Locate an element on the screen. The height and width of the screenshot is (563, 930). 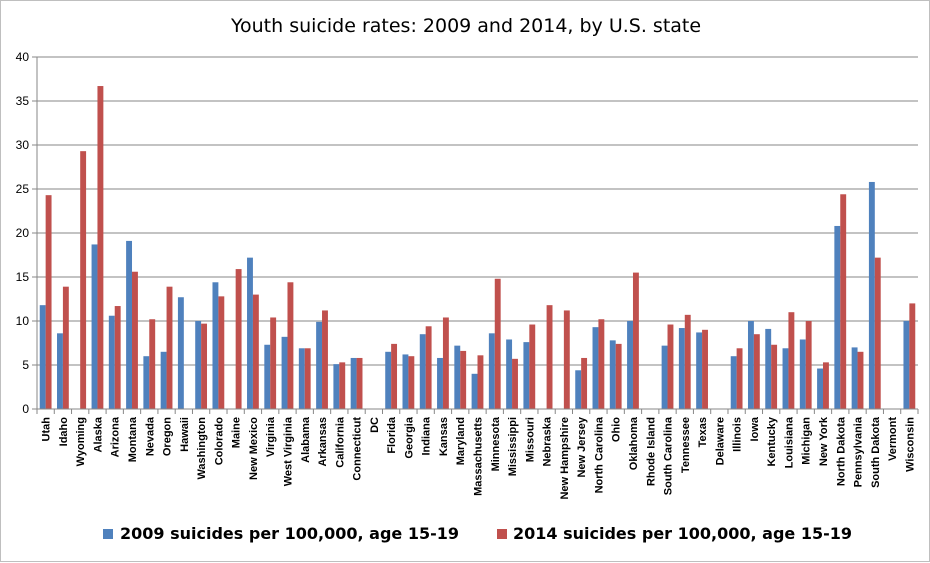
bar-2009-connecticut is located at coordinates (353, 383).